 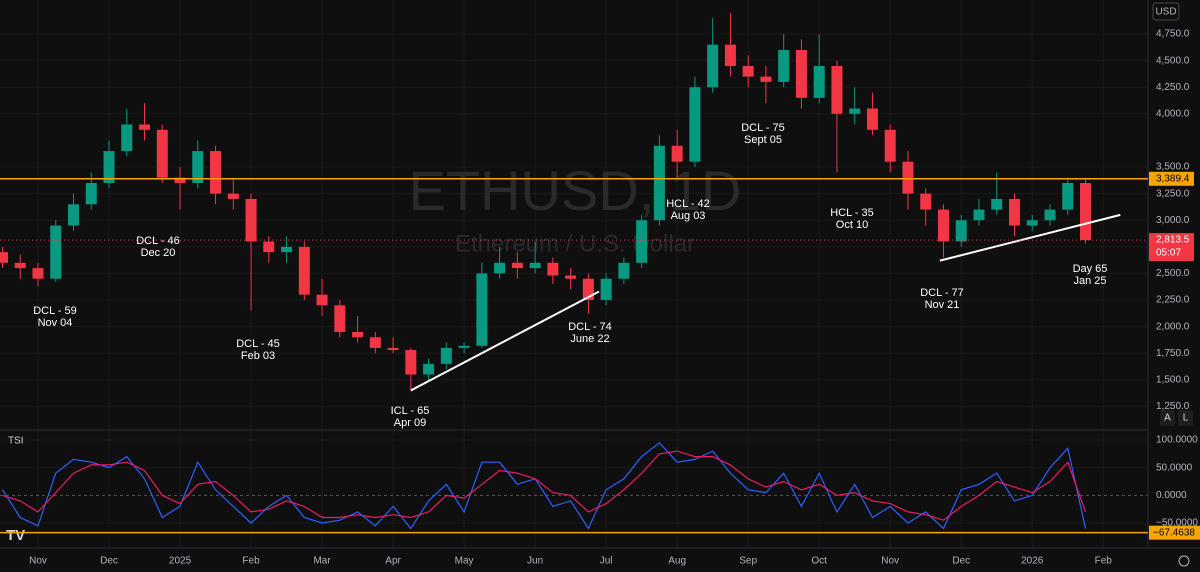 I want to click on annotation-text: DCL - 46, so click(x=158, y=241).